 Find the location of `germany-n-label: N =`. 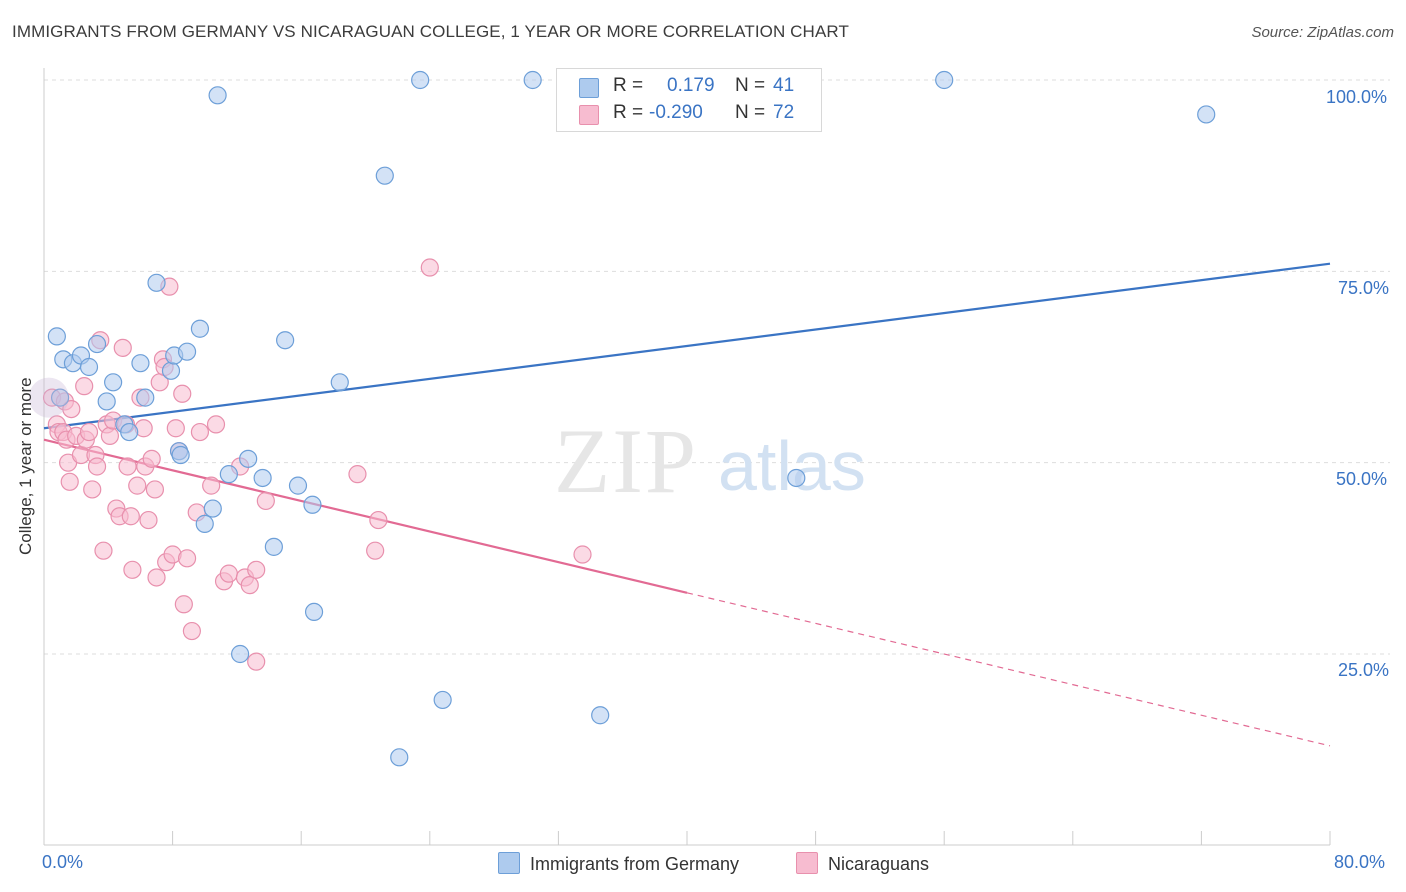

germany-n-label: N = is located at coordinates (750, 85).